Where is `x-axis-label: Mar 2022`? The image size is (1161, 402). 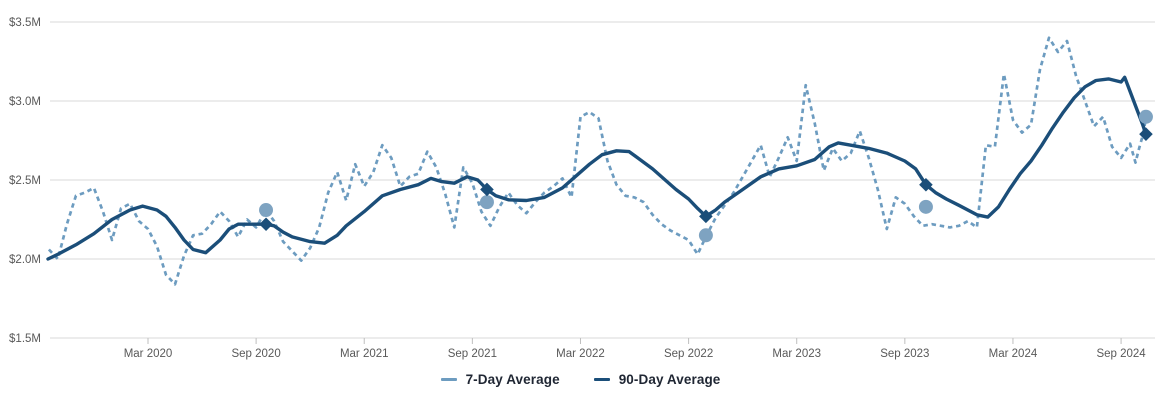 x-axis-label: Mar 2022 is located at coordinates (580, 354).